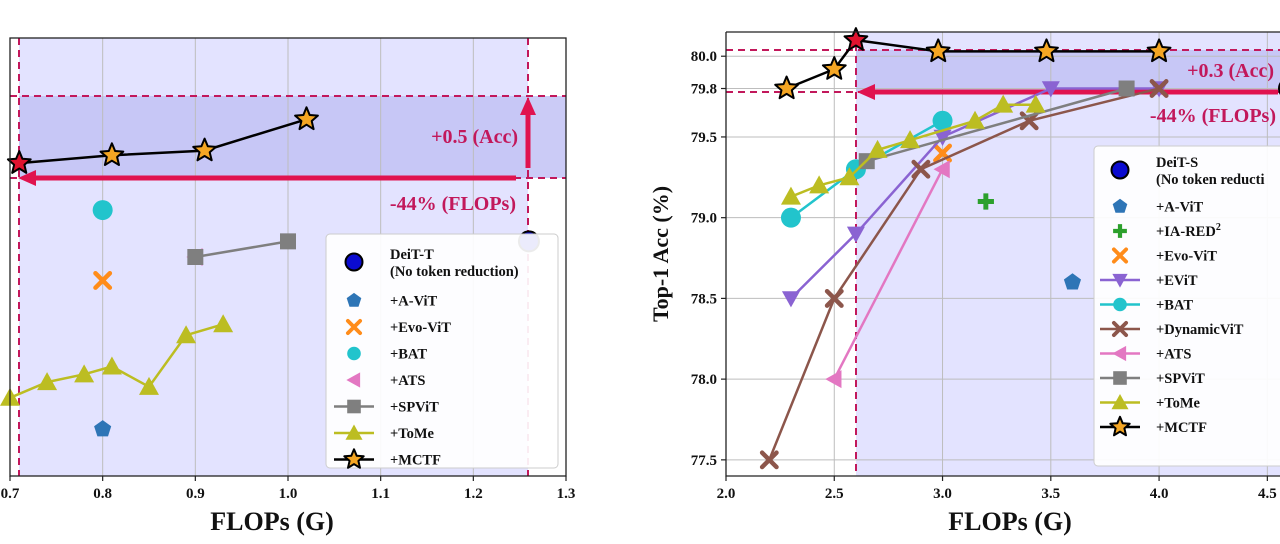  I want to click on right-point-ia-red2, so click(985, 201).